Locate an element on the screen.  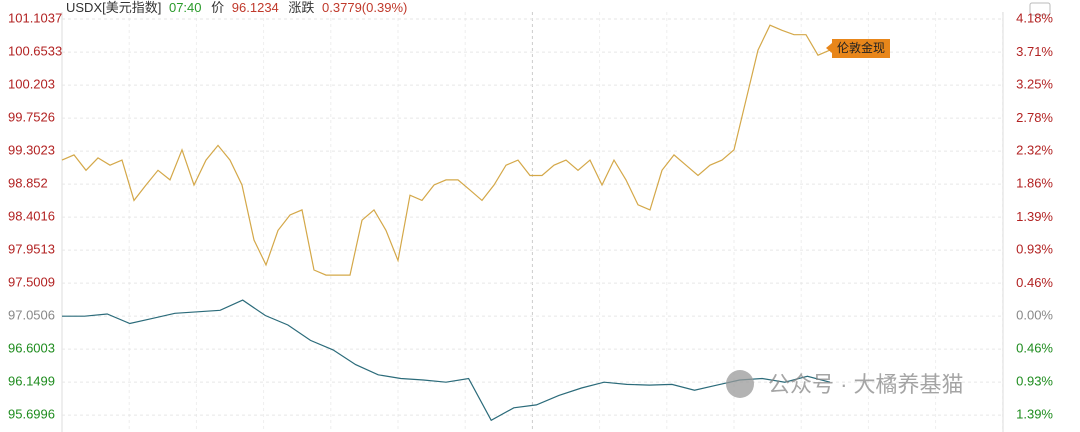
y-tick-label: 99.7526 is located at coordinates (31, 117).